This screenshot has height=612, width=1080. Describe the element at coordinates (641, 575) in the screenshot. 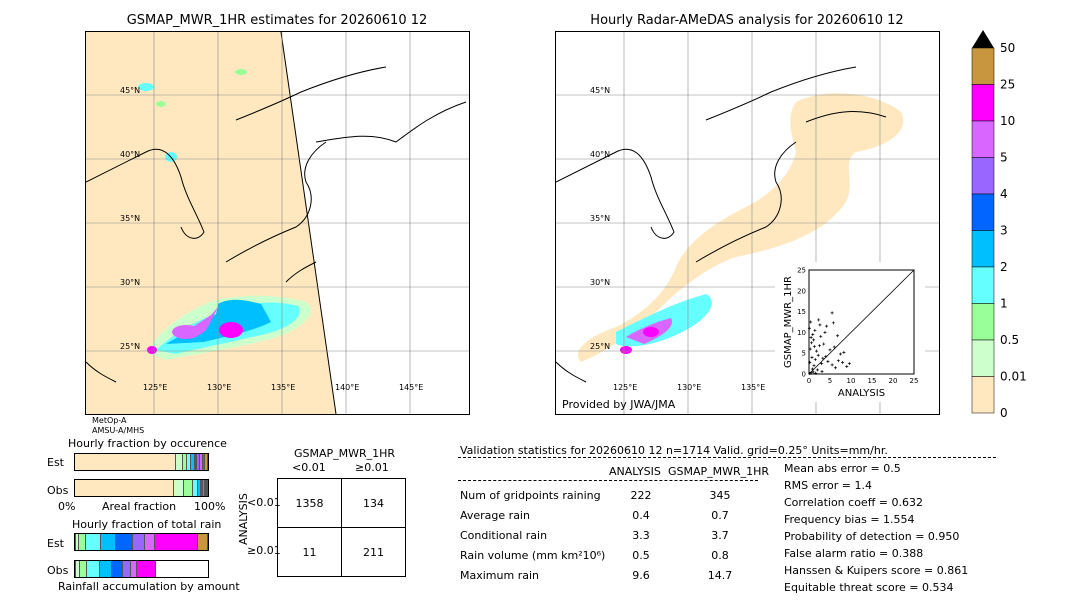

I see `validation-row-a: 9.6` at that location.